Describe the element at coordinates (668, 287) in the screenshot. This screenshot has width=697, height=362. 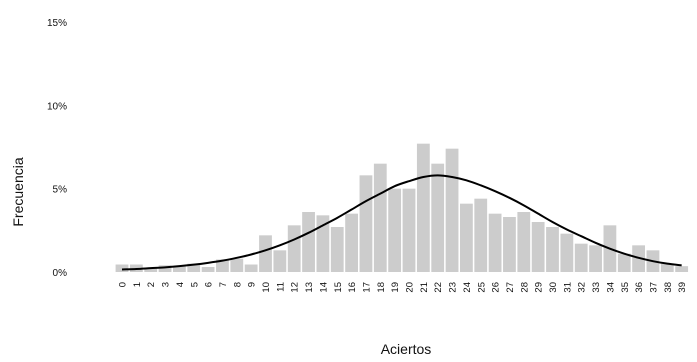
I see `x-tick-label: 38` at that location.